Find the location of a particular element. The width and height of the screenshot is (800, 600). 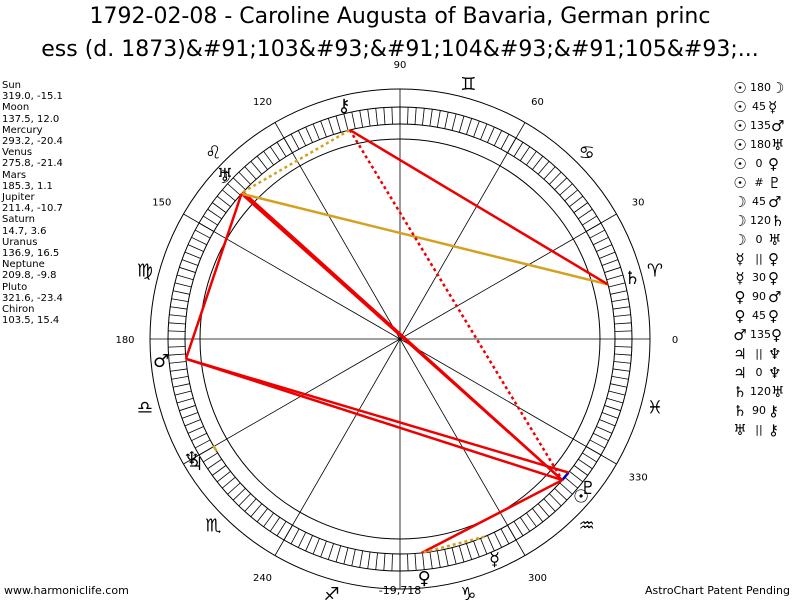

planet-name: Pluto is located at coordinates (15, 287).